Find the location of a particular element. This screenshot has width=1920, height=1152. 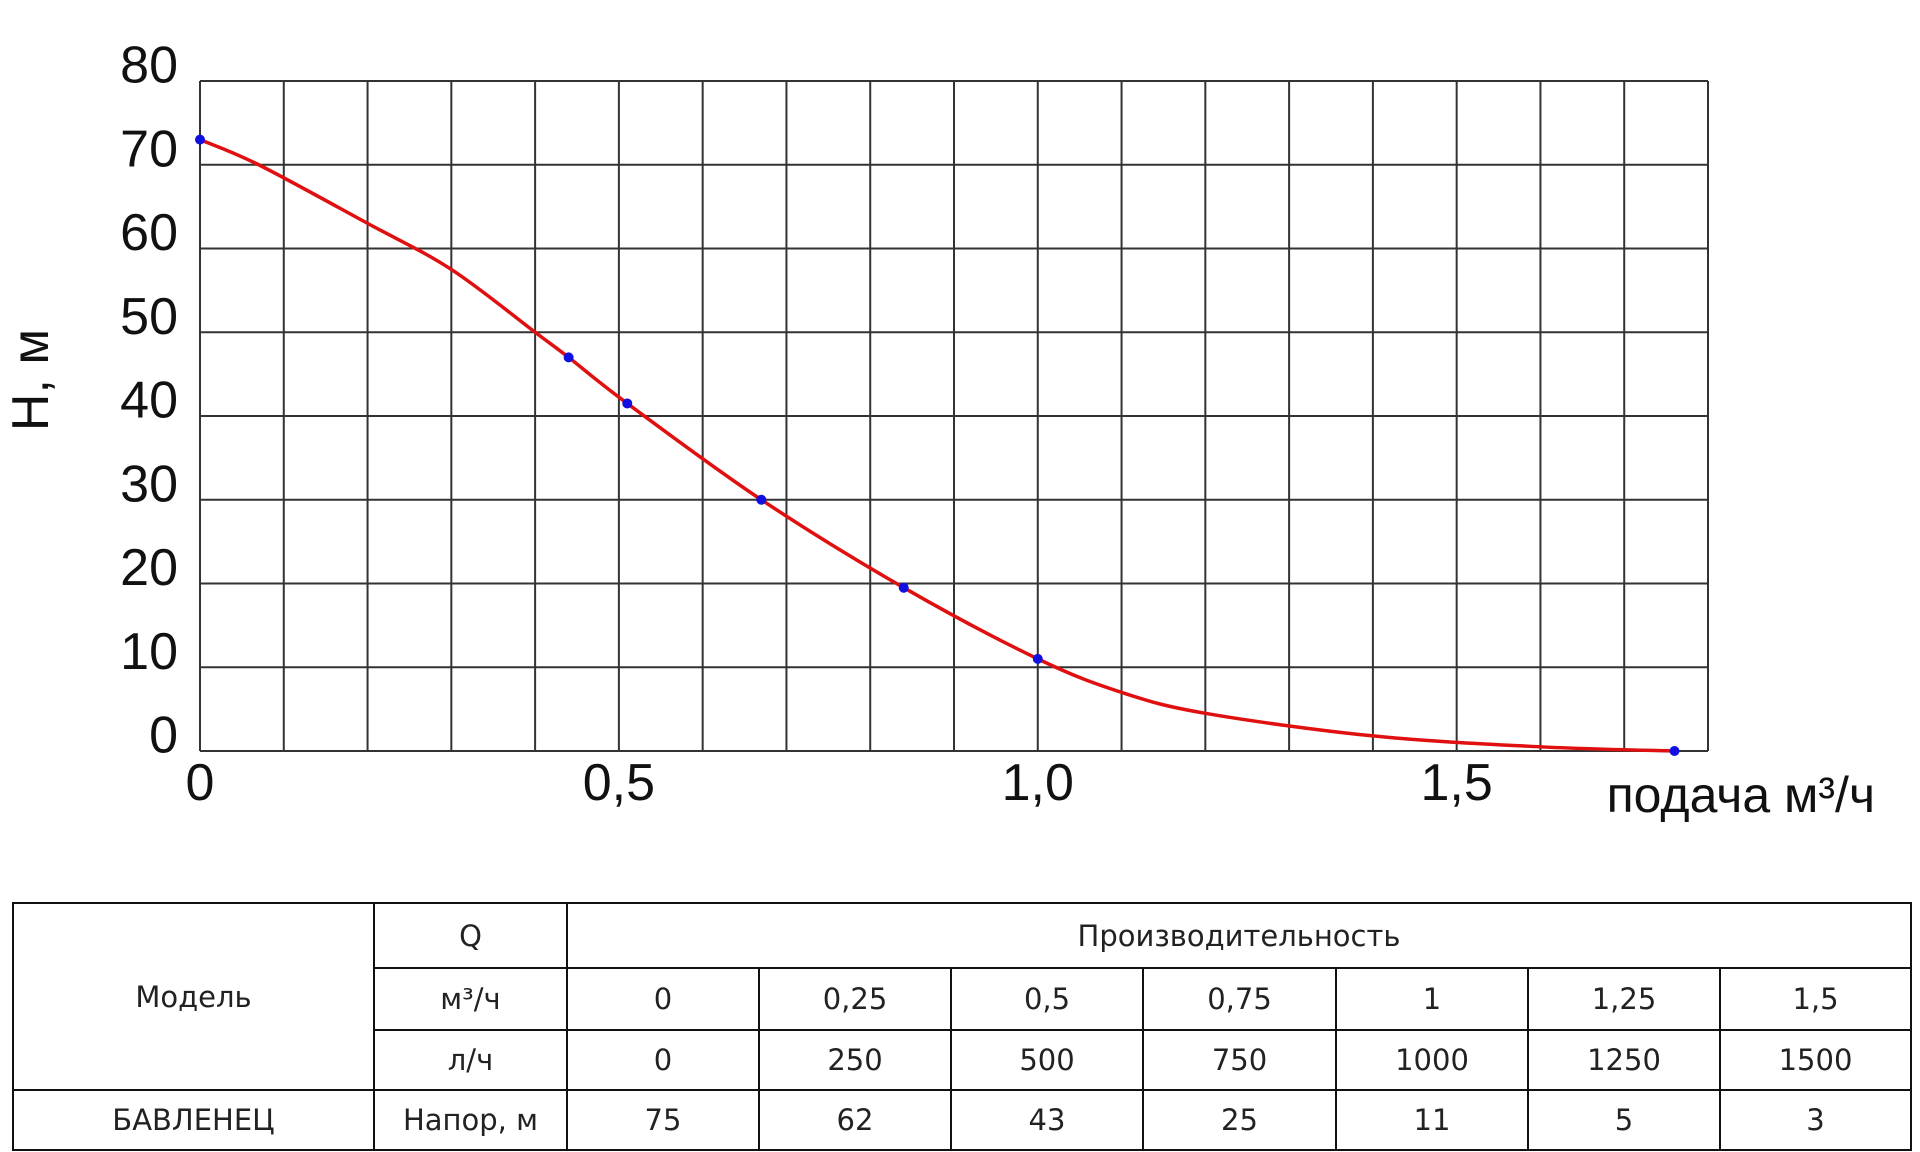

value-cell: 5 is located at coordinates (1624, 1120).